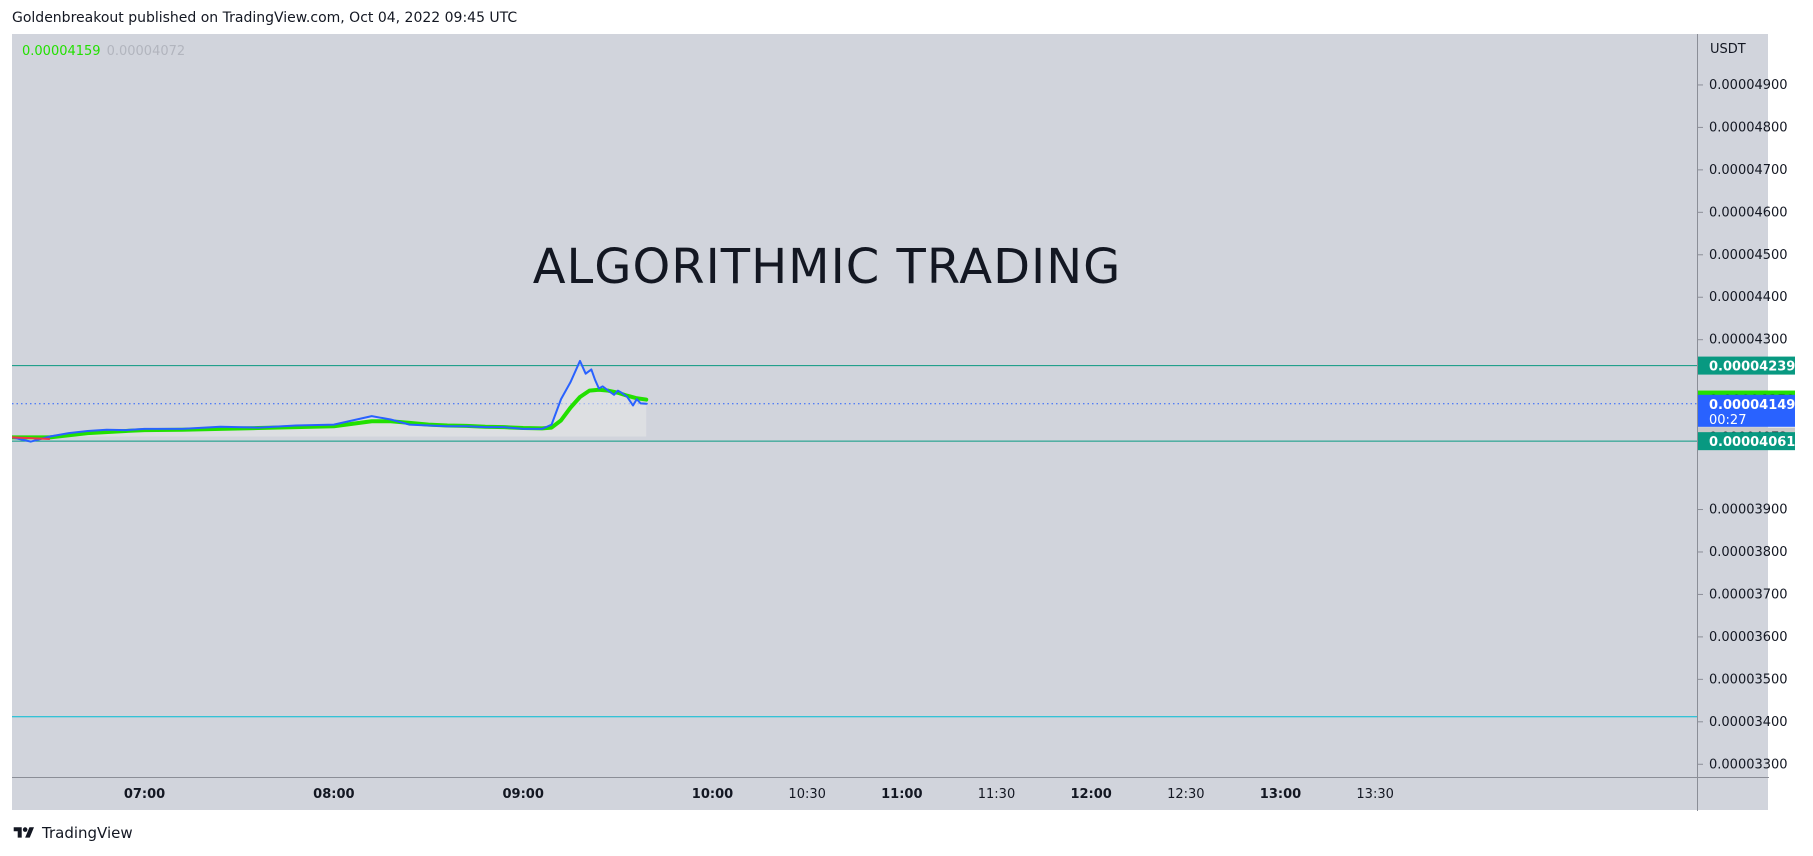  Describe the element at coordinates (330, 401) in the screenshot. I see `series-line-price` at that location.